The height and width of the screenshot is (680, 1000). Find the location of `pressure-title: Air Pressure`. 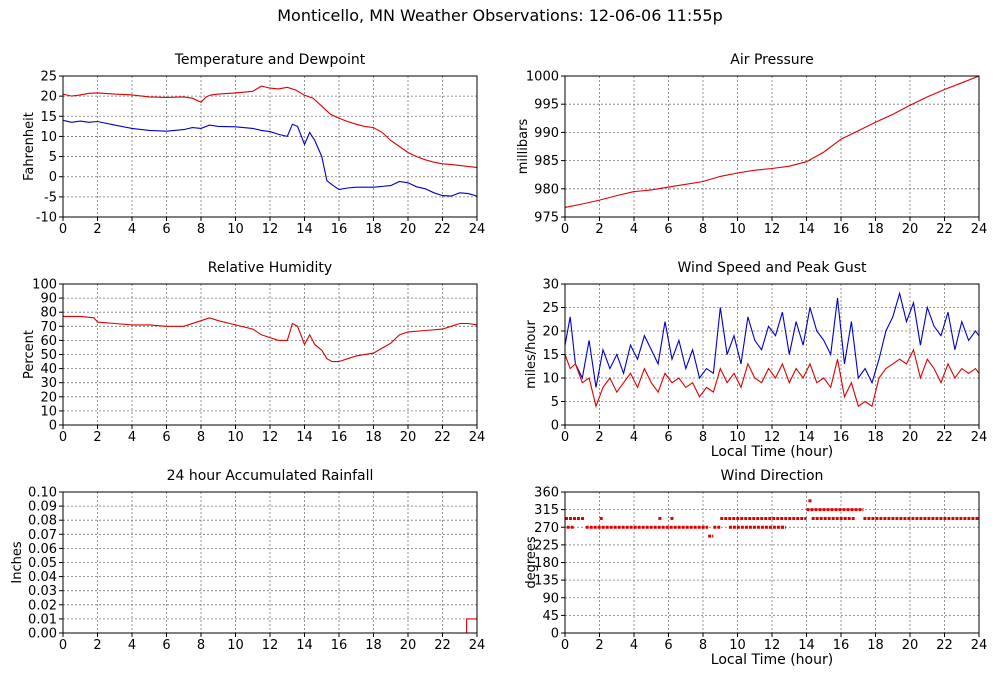

pressure-title: Air Pressure is located at coordinates (771, 60).